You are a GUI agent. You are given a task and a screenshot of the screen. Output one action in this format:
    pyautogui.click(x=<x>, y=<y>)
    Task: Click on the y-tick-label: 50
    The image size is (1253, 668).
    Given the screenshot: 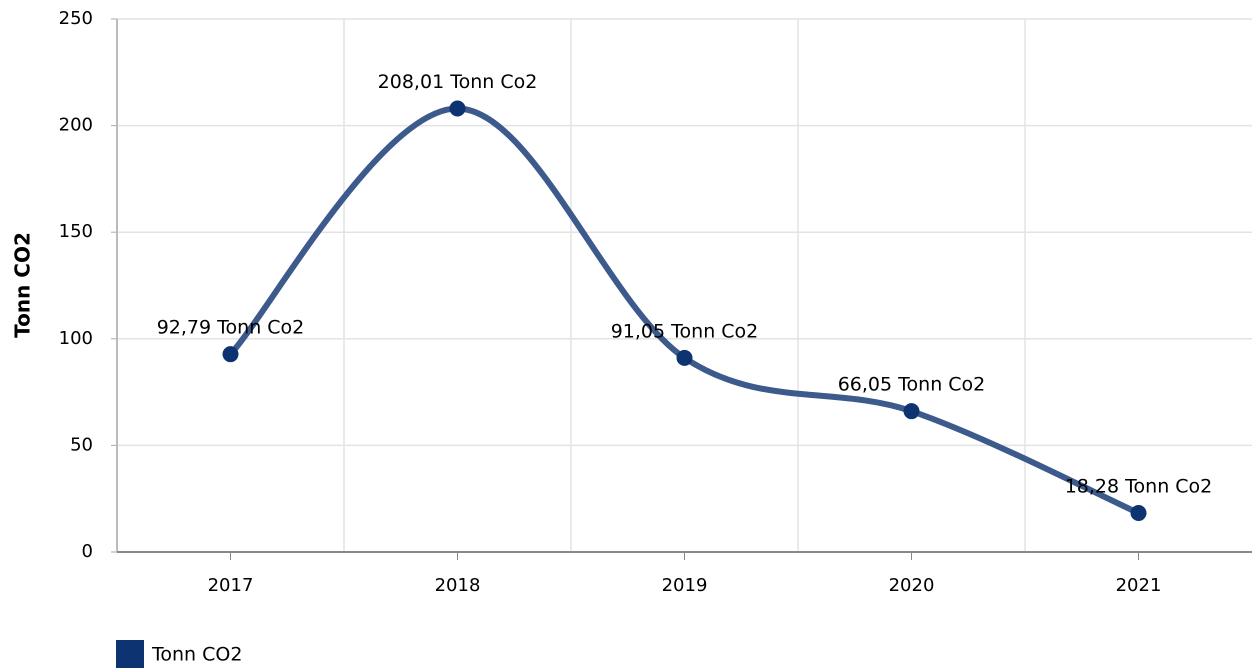 What is the action you would take?
    pyautogui.click(x=81, y=444)
    